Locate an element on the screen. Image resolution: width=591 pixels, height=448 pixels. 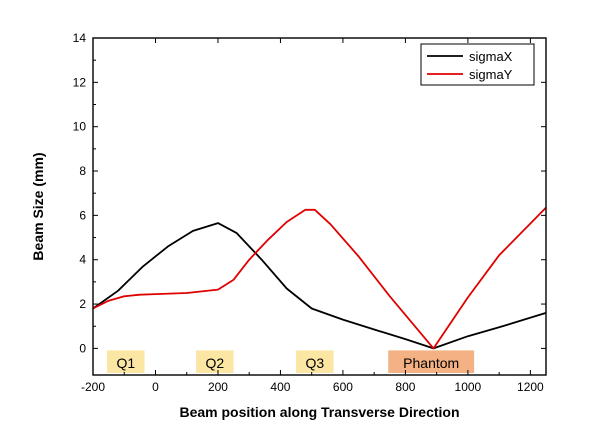
region-q2 is located at coordinates (215, 361).